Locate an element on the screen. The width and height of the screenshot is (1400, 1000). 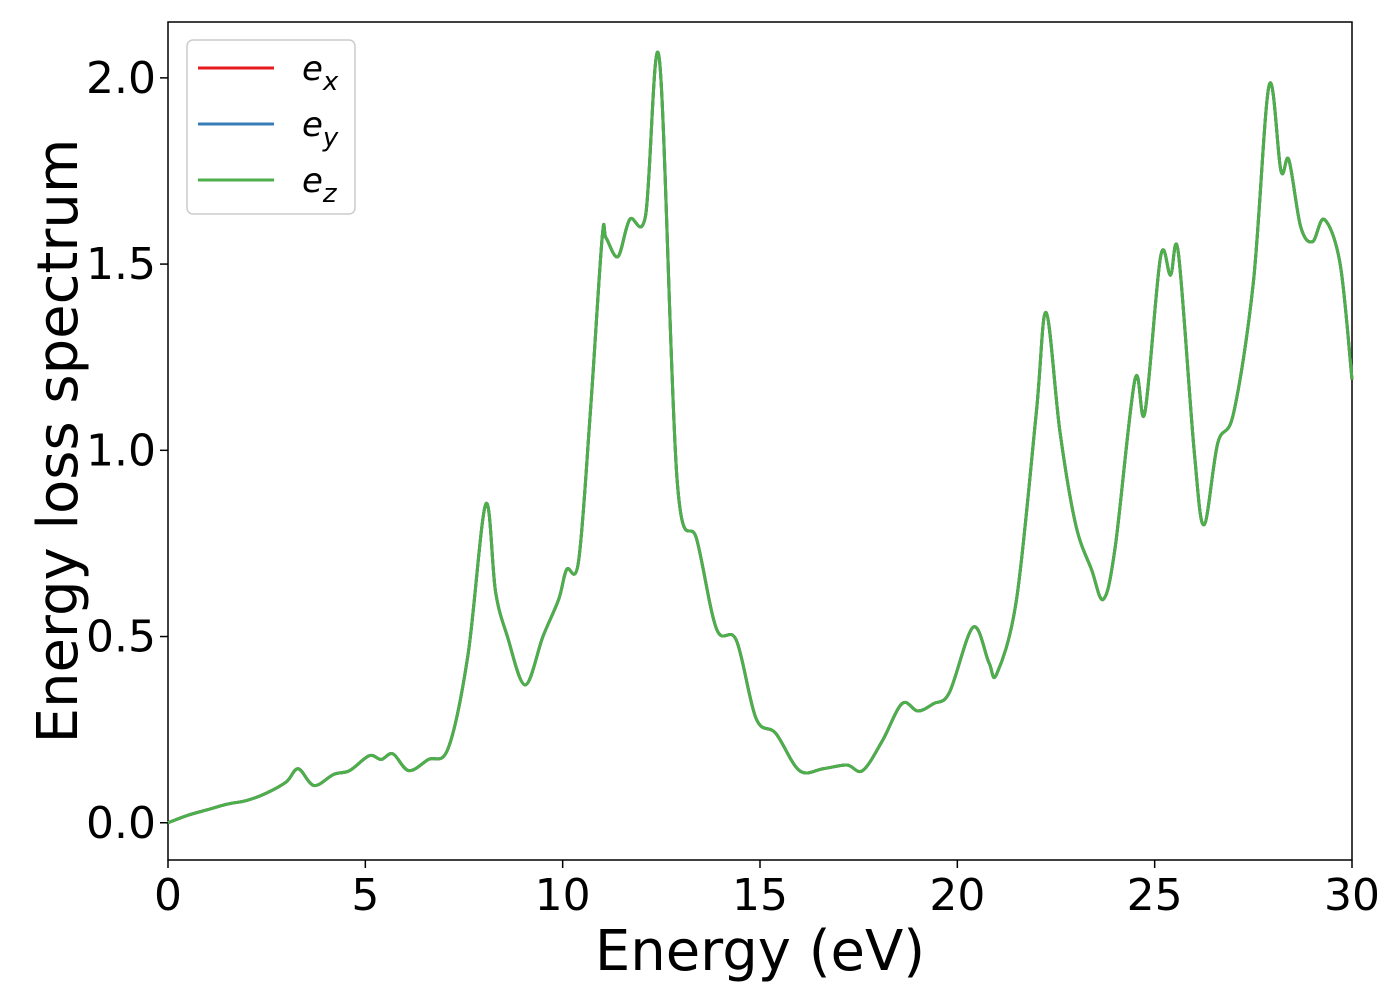
x-axis: 0 5 10 15 20 25 30 is located at coordinates (767, 890).